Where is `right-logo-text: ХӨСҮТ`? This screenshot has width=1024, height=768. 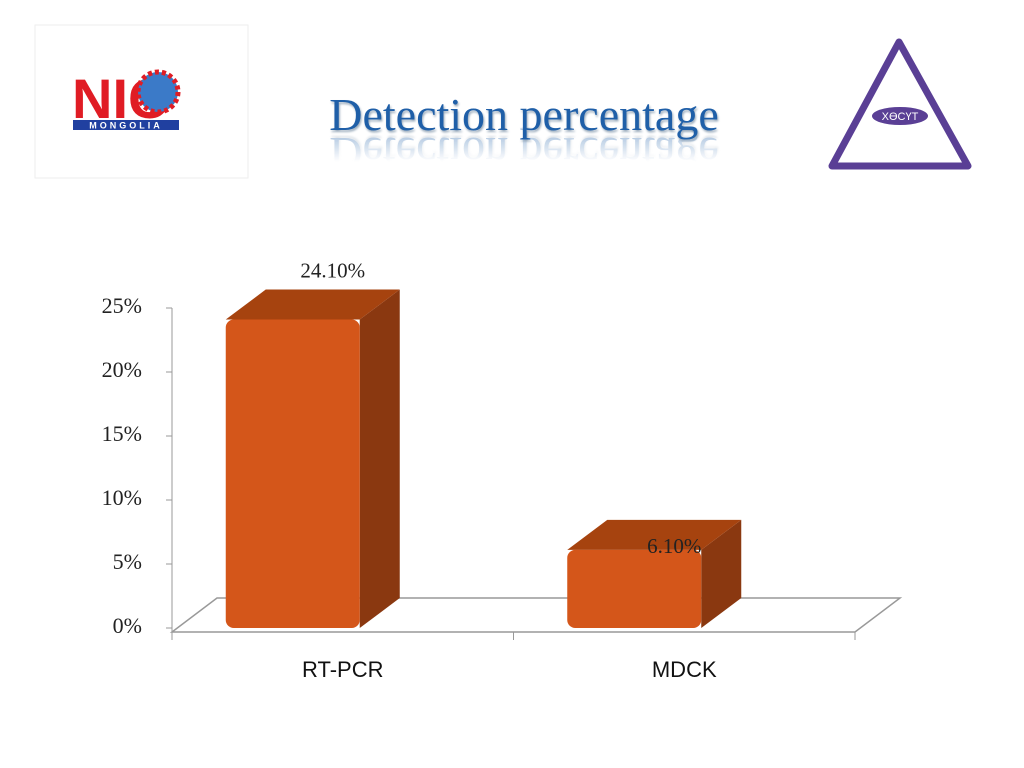 right-logo-text: ХӨСҮТ is located at coordinates (900, 117).